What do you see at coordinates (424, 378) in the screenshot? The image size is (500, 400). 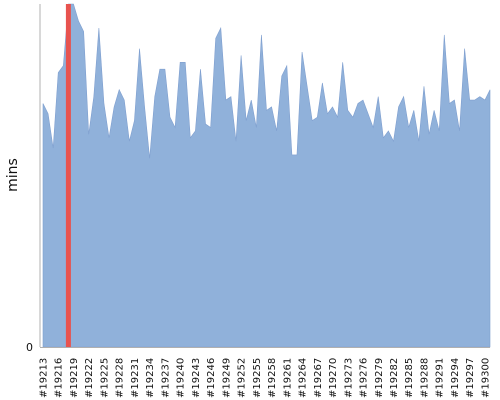 I see `x-tick-label: #19288` at bounding box center [424, 378].